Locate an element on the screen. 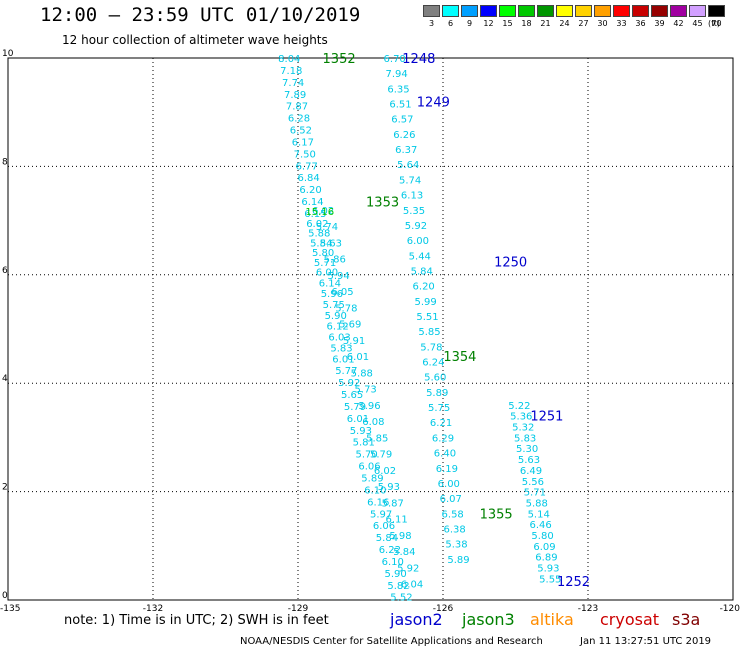  pass-number-label: 1352 is located at coordinates (339, 59).